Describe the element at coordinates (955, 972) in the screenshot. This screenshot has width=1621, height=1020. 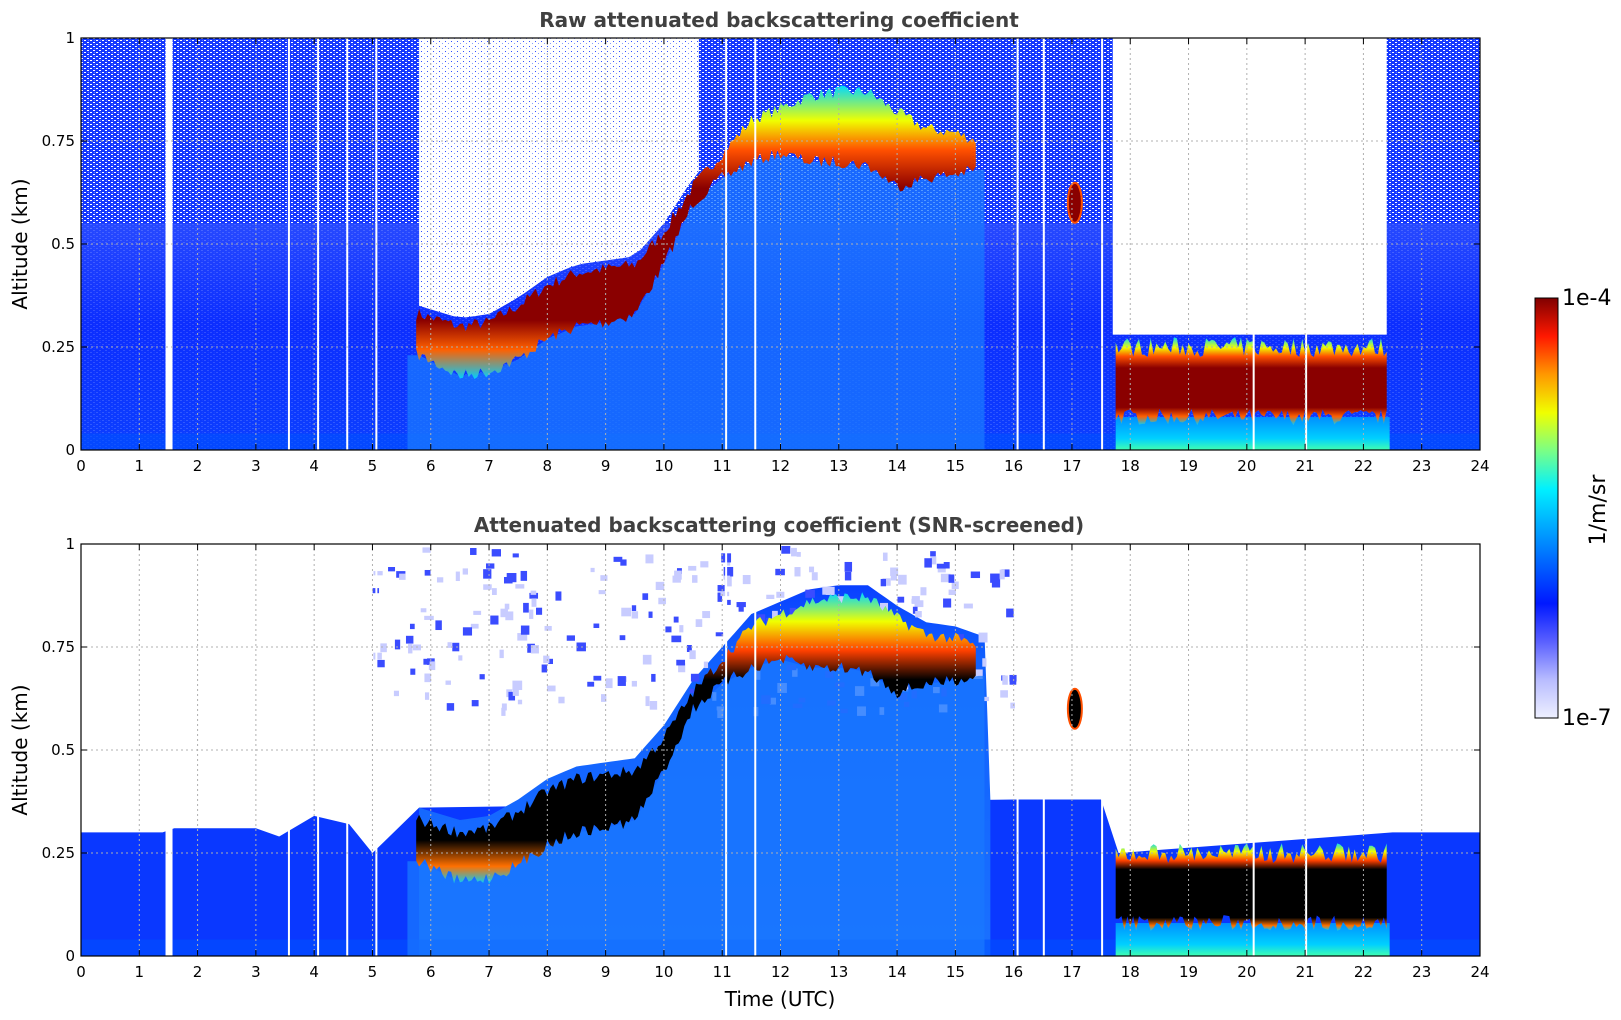
I see `x-tick-label-screened: 15` at that location.